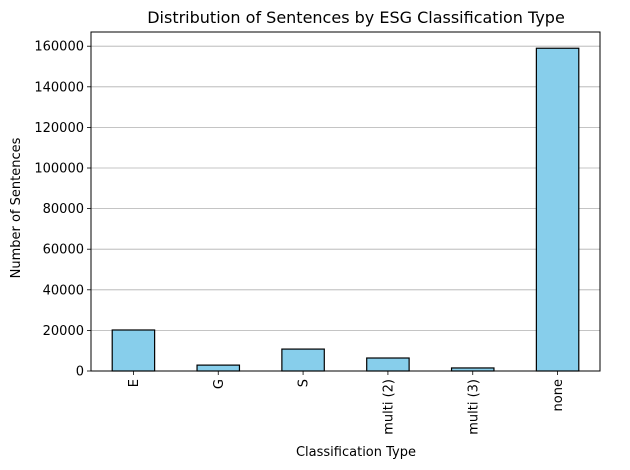 The height and width of the screenshot is (470, 630). I want to click on x-tick-label: E, so click(134, 383).